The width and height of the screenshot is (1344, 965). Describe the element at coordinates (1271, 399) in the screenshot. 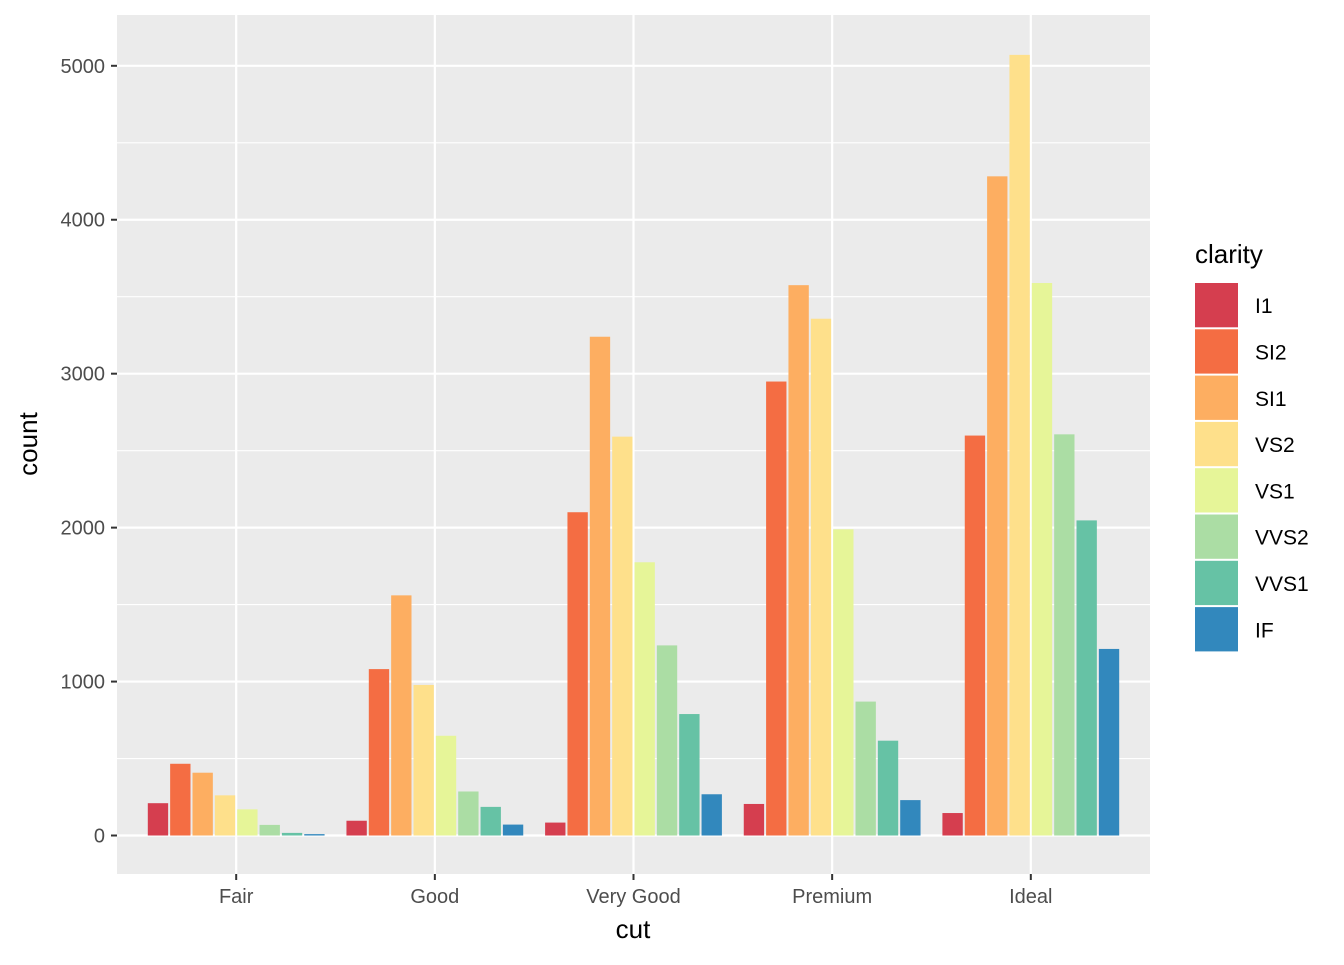

I see `legend-label-si1: SI1` at that location.